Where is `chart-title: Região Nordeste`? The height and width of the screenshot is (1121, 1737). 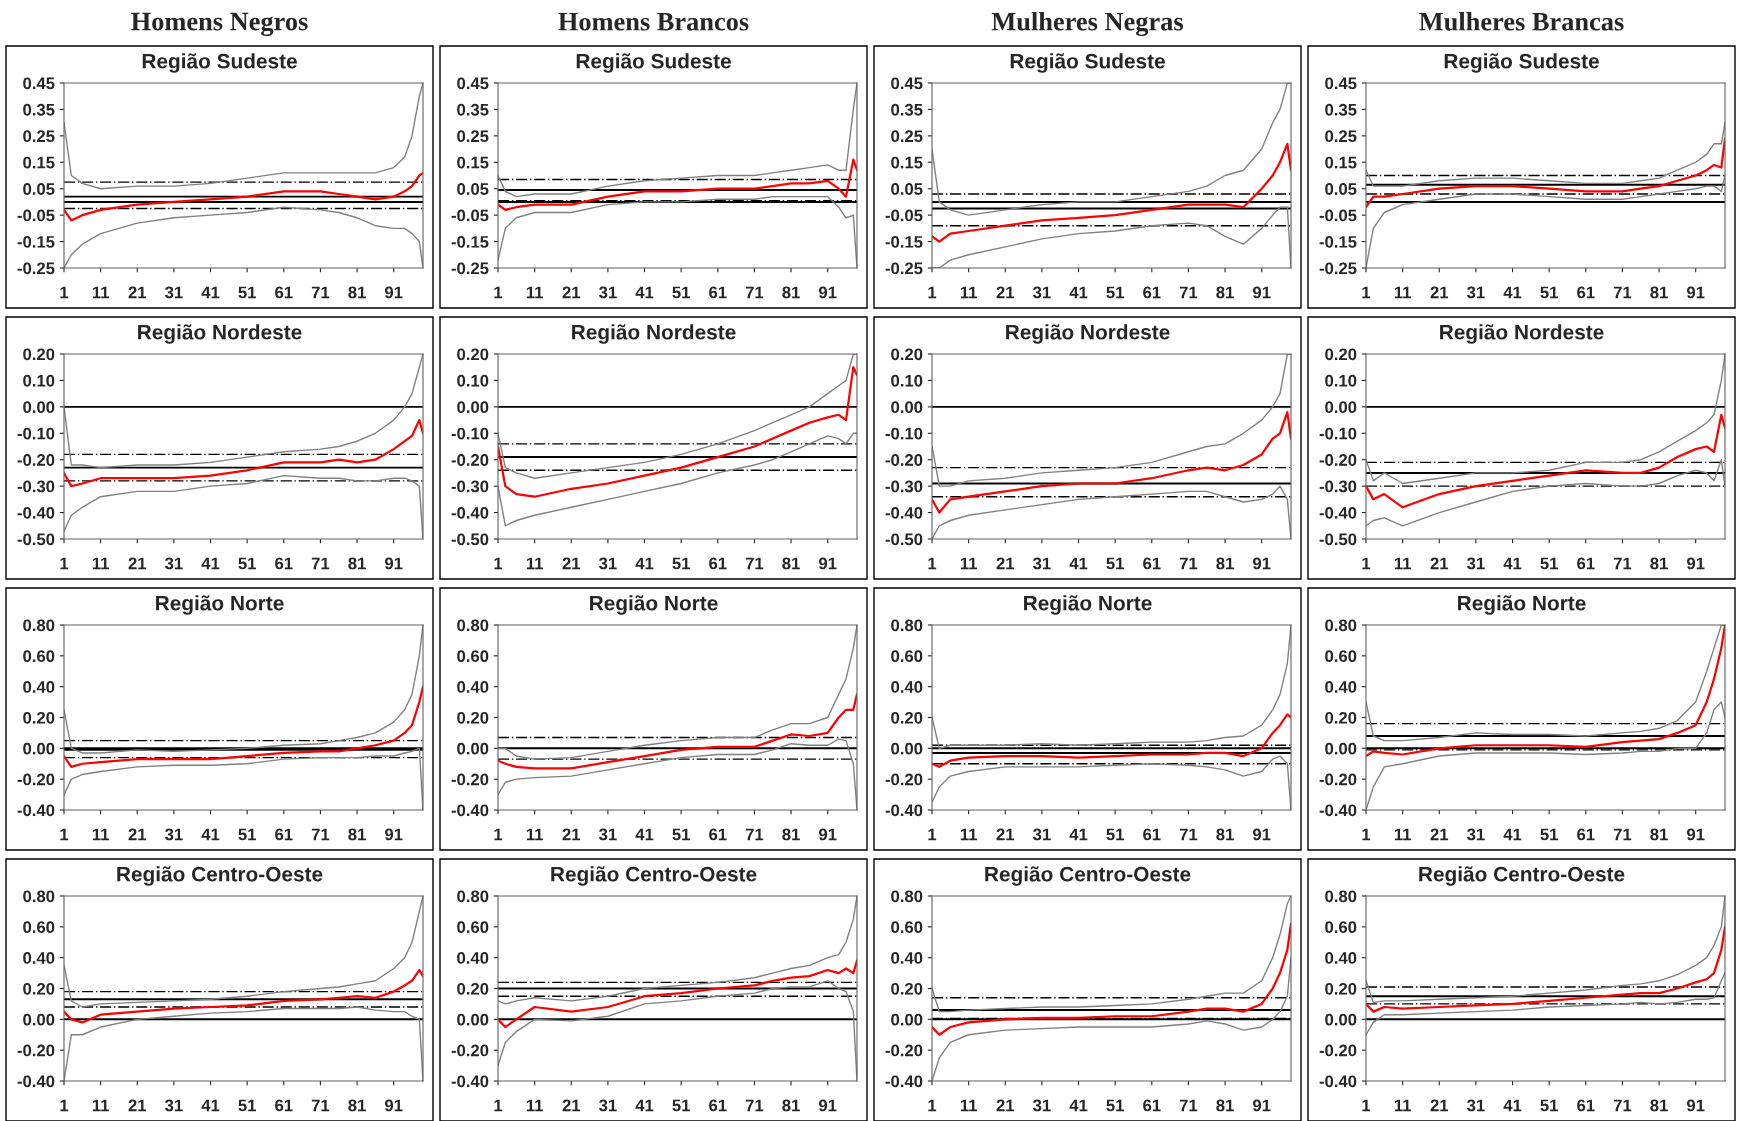 chart-title: Região Nordeste is located at coordinates (220, 334).